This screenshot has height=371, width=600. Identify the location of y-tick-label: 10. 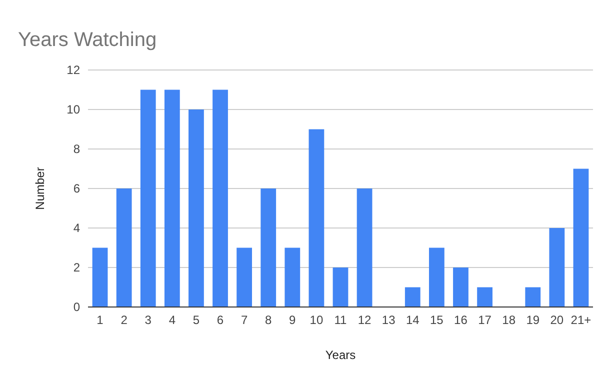
(73, 109).